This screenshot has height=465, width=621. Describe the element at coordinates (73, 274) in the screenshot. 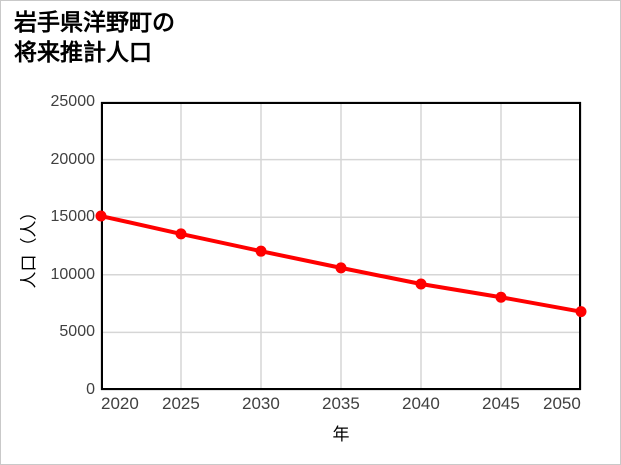

I see `y-tick-label: 10000` at that location.